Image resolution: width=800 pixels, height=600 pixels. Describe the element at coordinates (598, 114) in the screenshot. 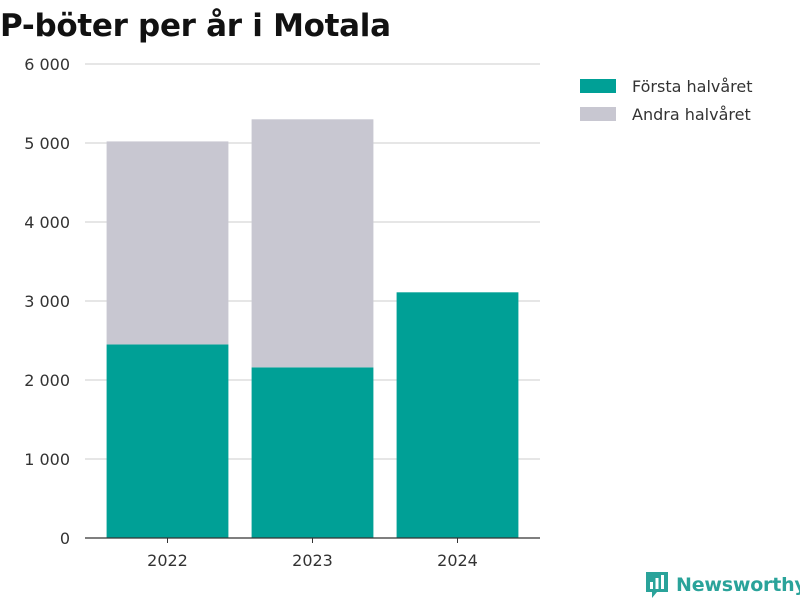

I see `legend-swatch-second-half` at that location.